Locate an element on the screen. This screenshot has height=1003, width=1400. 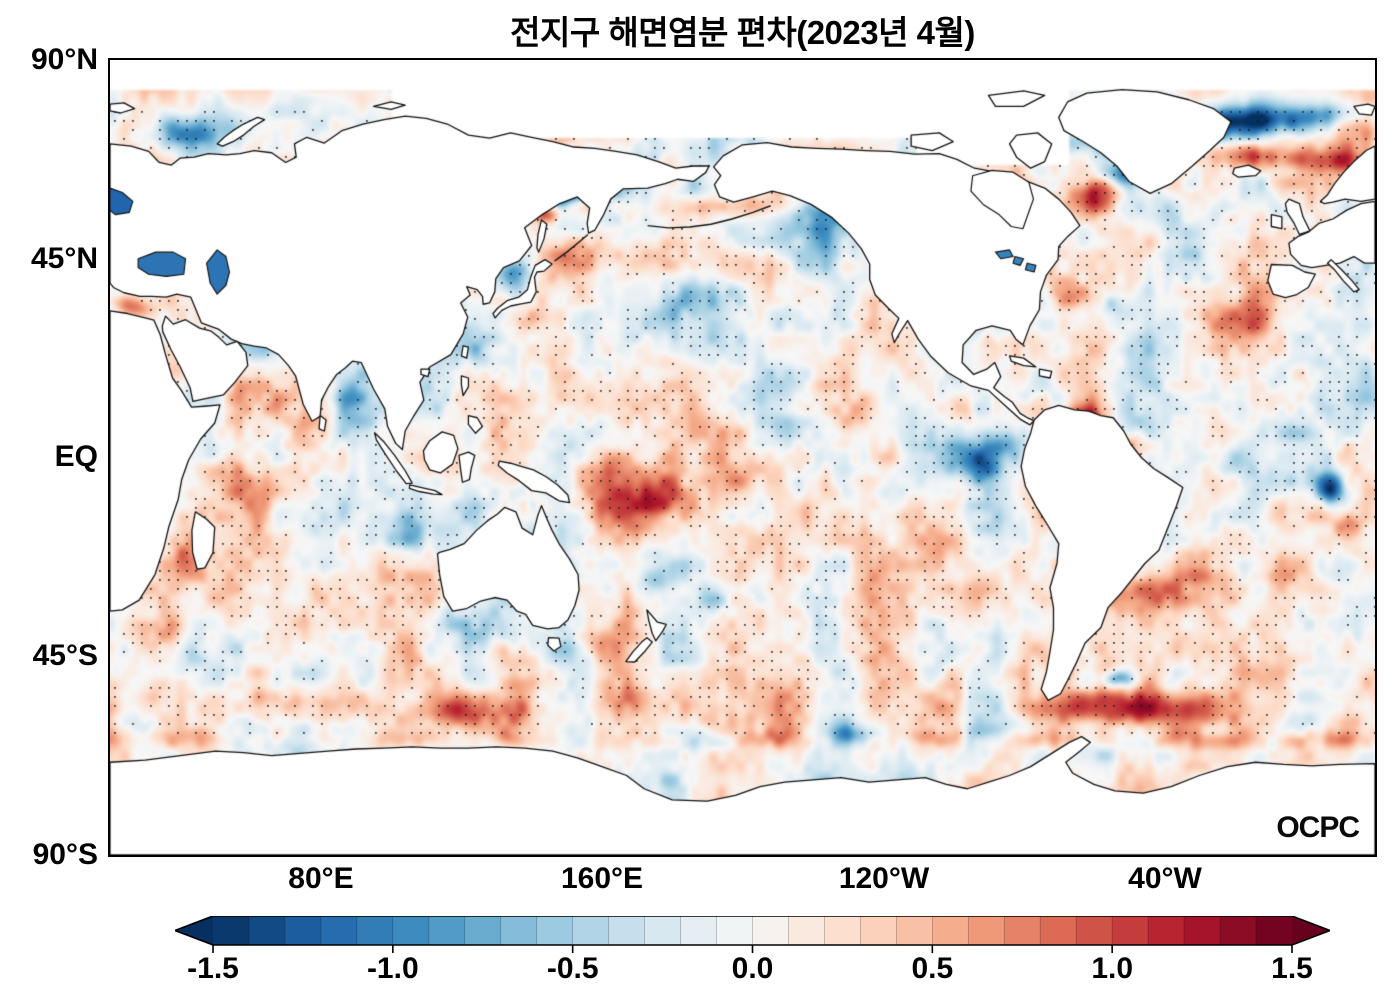
x-axis-label-120w: 120°W is located at coordinates (884, 878).